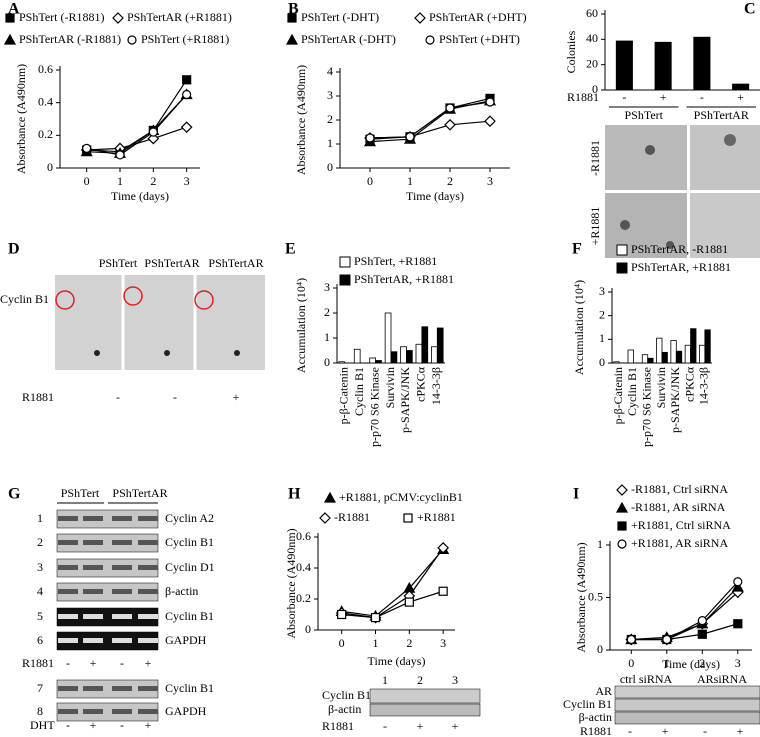 The width and height of the screenshot is (760, 737). Describe the element at coordinates (40, 688) in the screenshot. I see `row-number: 7` at that location.